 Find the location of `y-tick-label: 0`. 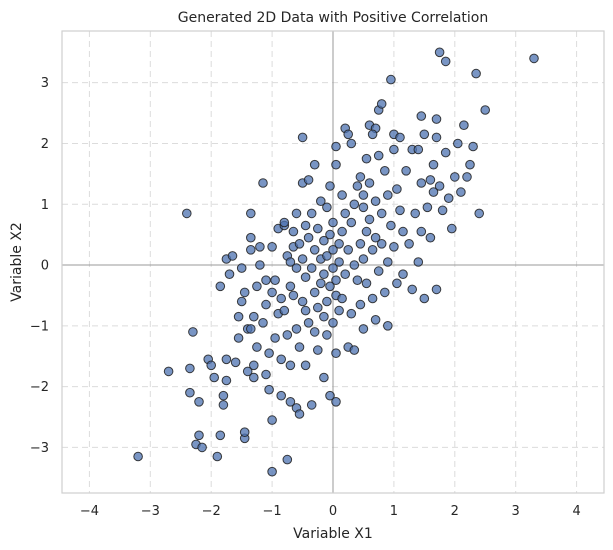

y-tick-label: 0 is located at coordinates (45, 266).